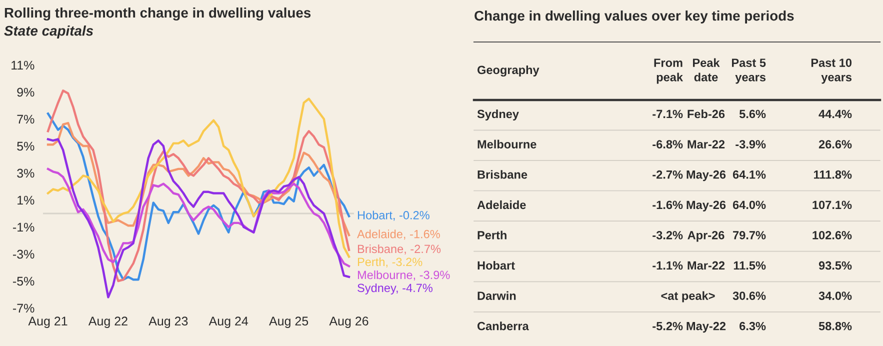  What do you see at coordinates (108, 322) in the screenshot?
I see `x-tick-label: Aug 22` at bounding box center [108, 322].